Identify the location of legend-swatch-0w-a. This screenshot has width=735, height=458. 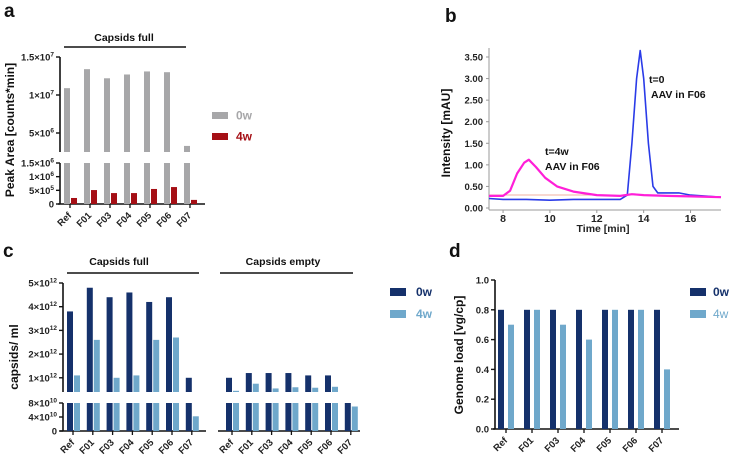
(220, 115).